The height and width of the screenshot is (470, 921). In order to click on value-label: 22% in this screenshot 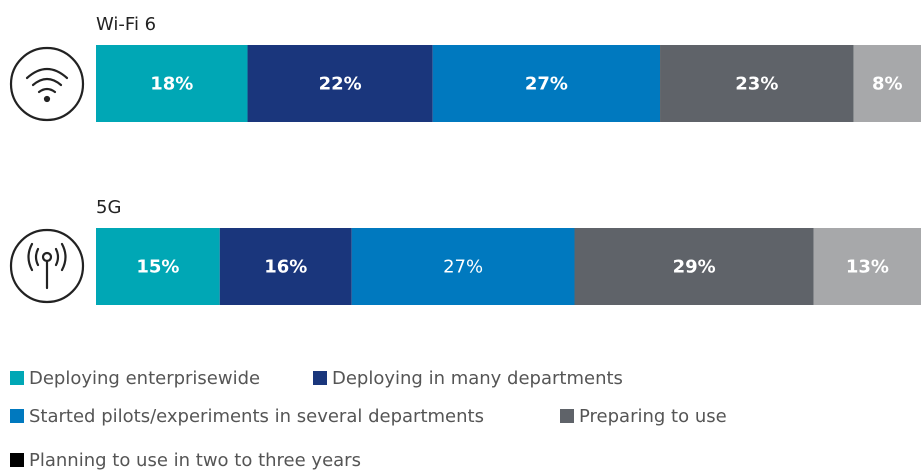, I will do `click(340, 84)`.